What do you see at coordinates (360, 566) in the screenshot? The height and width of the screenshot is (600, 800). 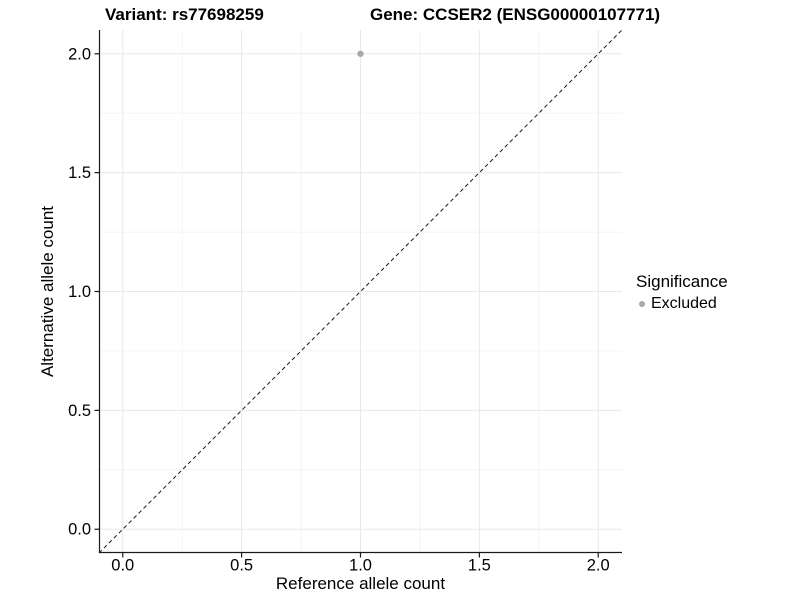 I see `x-tick-label: 1.0` at bounding box center [360, 566].